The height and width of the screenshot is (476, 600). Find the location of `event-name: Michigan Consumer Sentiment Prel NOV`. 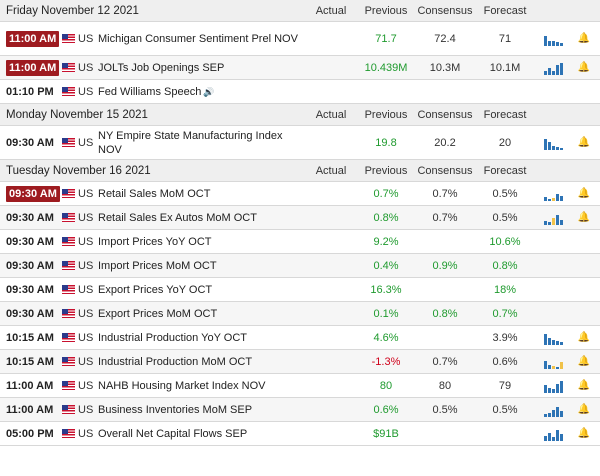

event-name: Michigan Consumer Sentiment Prel NOV is located at coordinates (198, 38).